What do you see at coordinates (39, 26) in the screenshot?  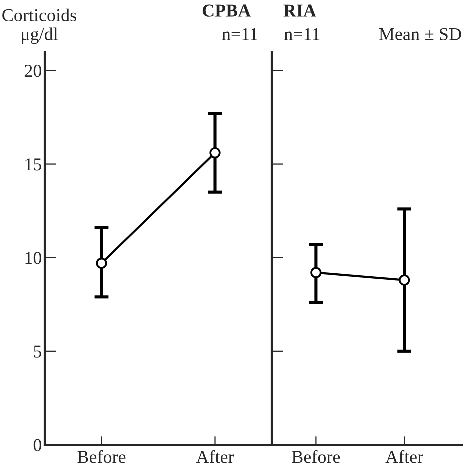 I see `y-axis-title: Corticoids μg/dl` at bounding box center [39, 26].